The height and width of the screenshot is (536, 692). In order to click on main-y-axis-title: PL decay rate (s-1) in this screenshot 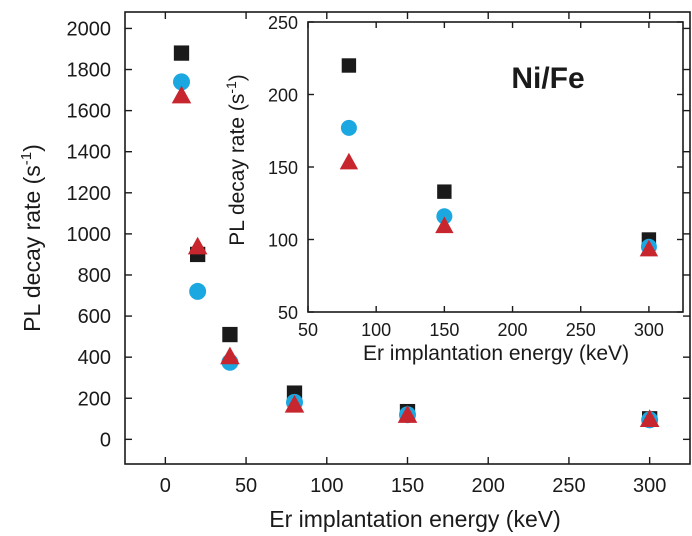, I will do `click(31, 238)`.